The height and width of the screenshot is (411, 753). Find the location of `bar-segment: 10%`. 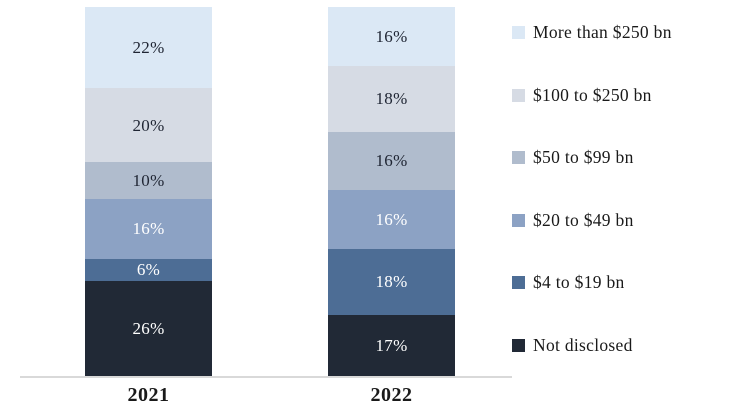

bar-segment: 10% is located at coordinates (148, 181).